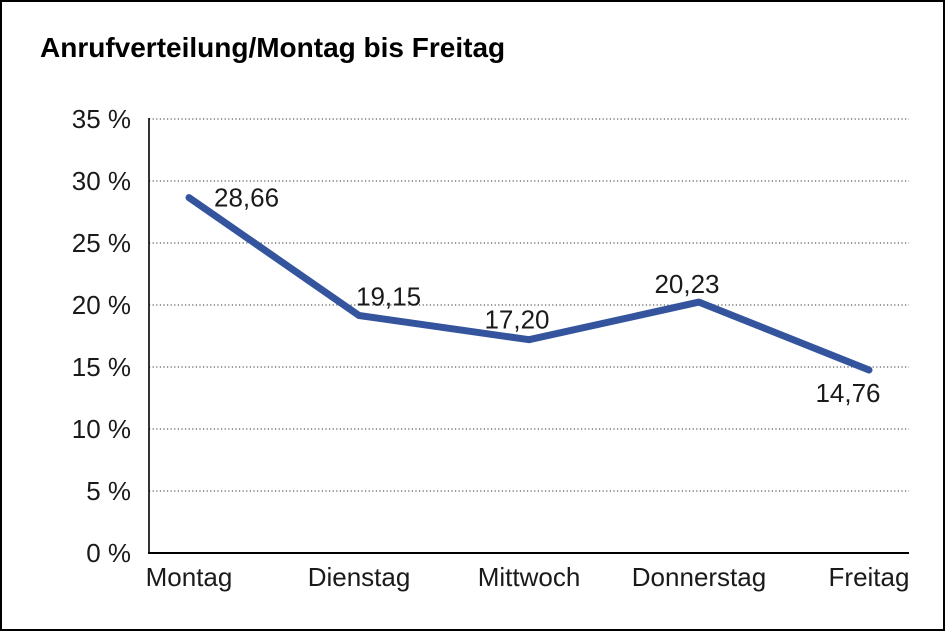 The width and height of the screenshot is (945, 631). I want to click on y-tick-label-0: 0 %, so click(108, 553).